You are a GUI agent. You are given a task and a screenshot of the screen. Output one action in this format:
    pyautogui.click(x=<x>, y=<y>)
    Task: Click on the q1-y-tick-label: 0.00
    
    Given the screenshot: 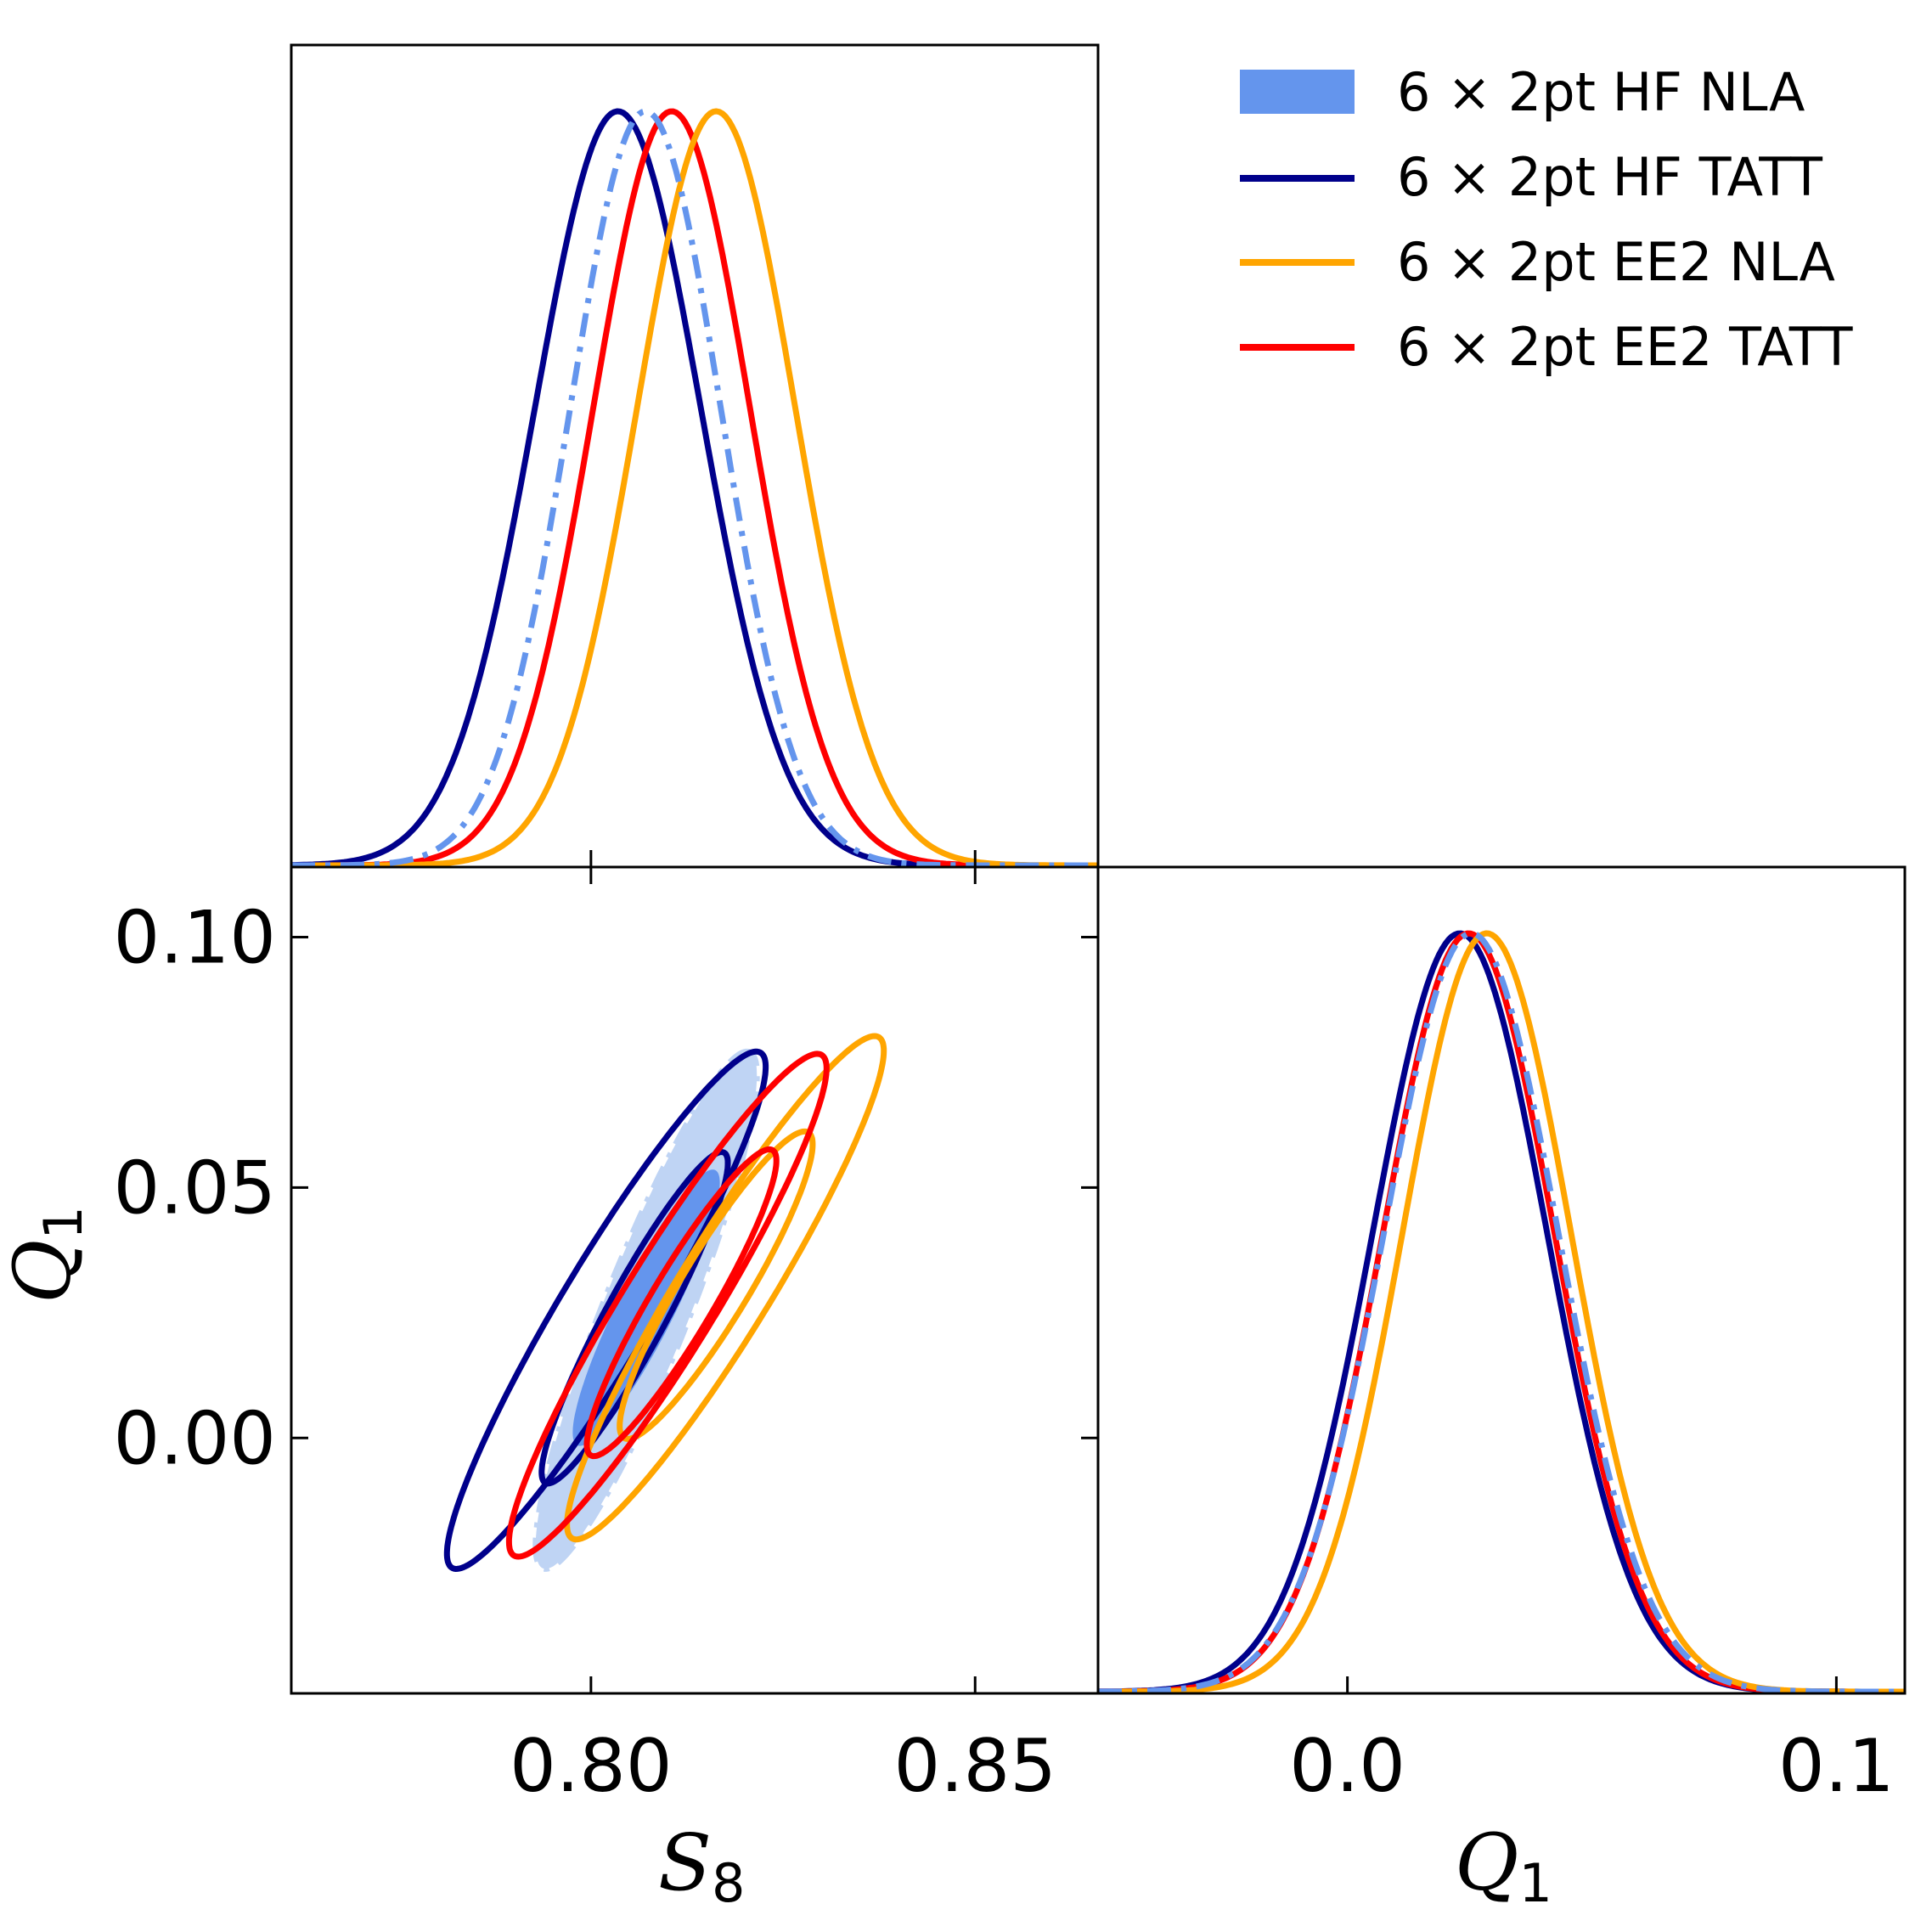 What is the action you would take?
    pyautogui.click(x=195, y=1438)
    